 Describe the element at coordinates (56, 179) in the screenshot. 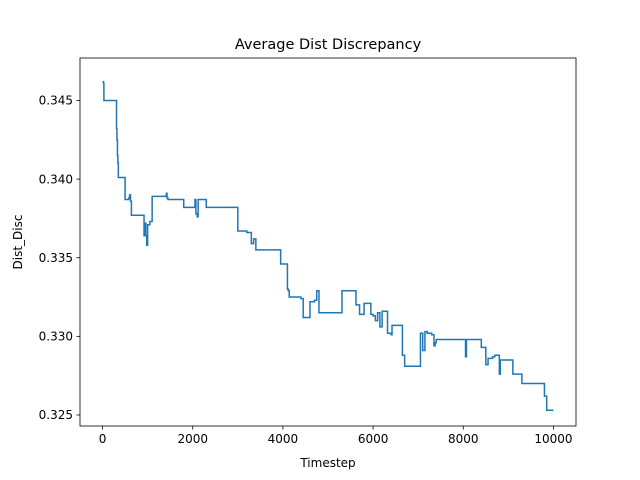

I see `y-tick-label: 0.340` at that location.